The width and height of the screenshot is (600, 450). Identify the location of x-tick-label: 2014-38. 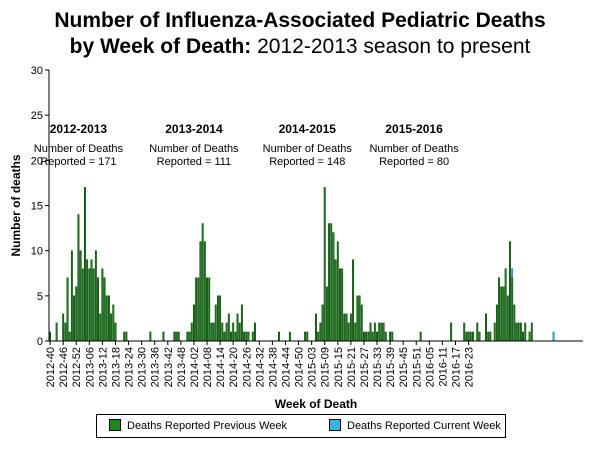
(273, 367).